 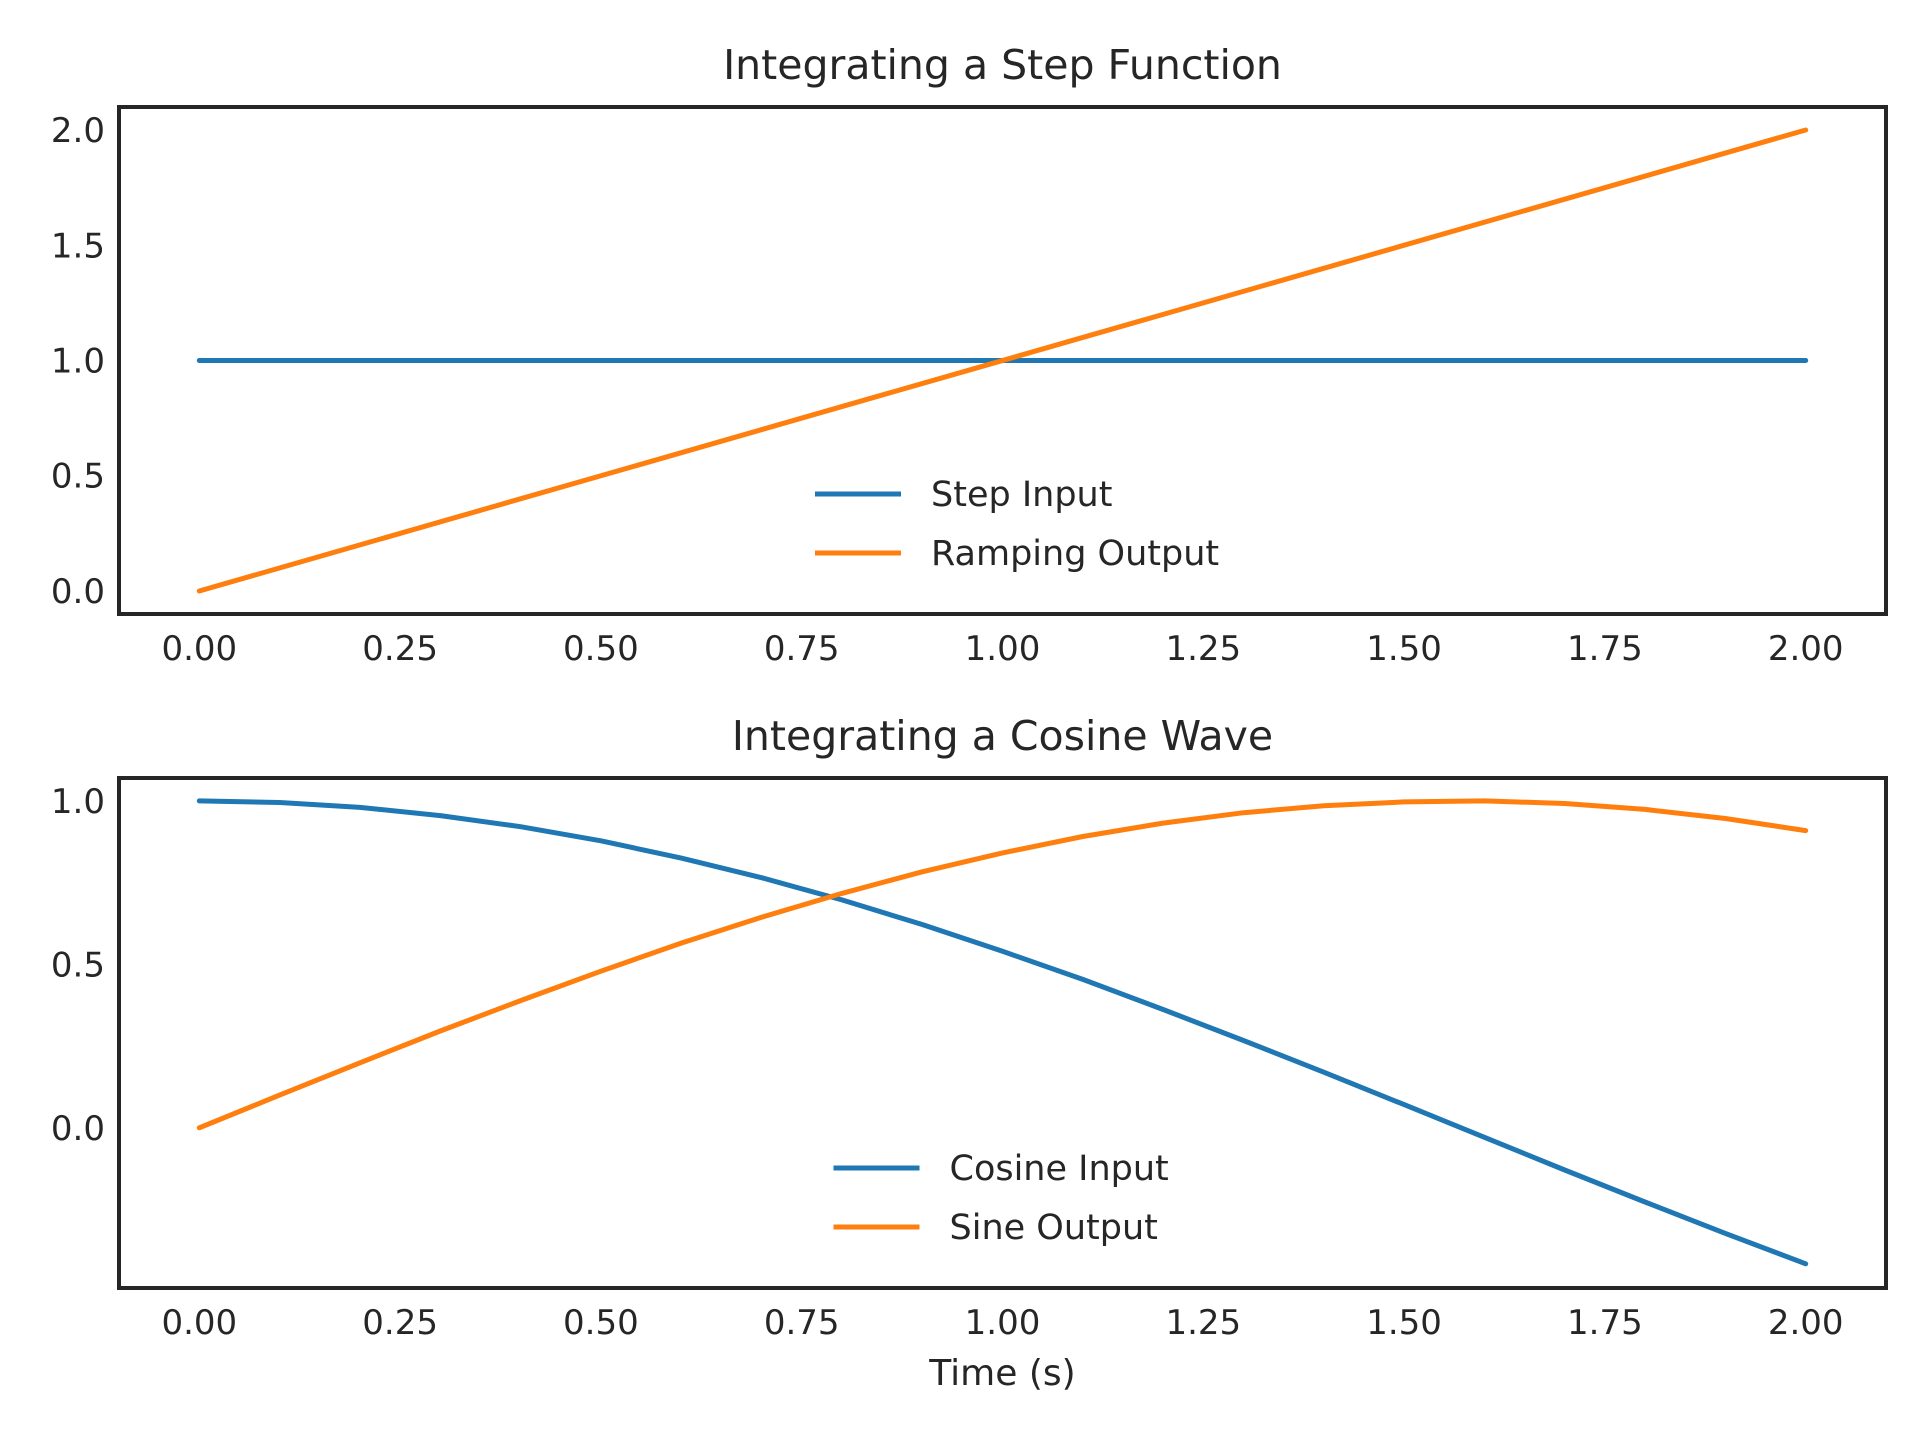 I want to click on legend: Step Input Ramping Output, so click(x=1017, y=524).